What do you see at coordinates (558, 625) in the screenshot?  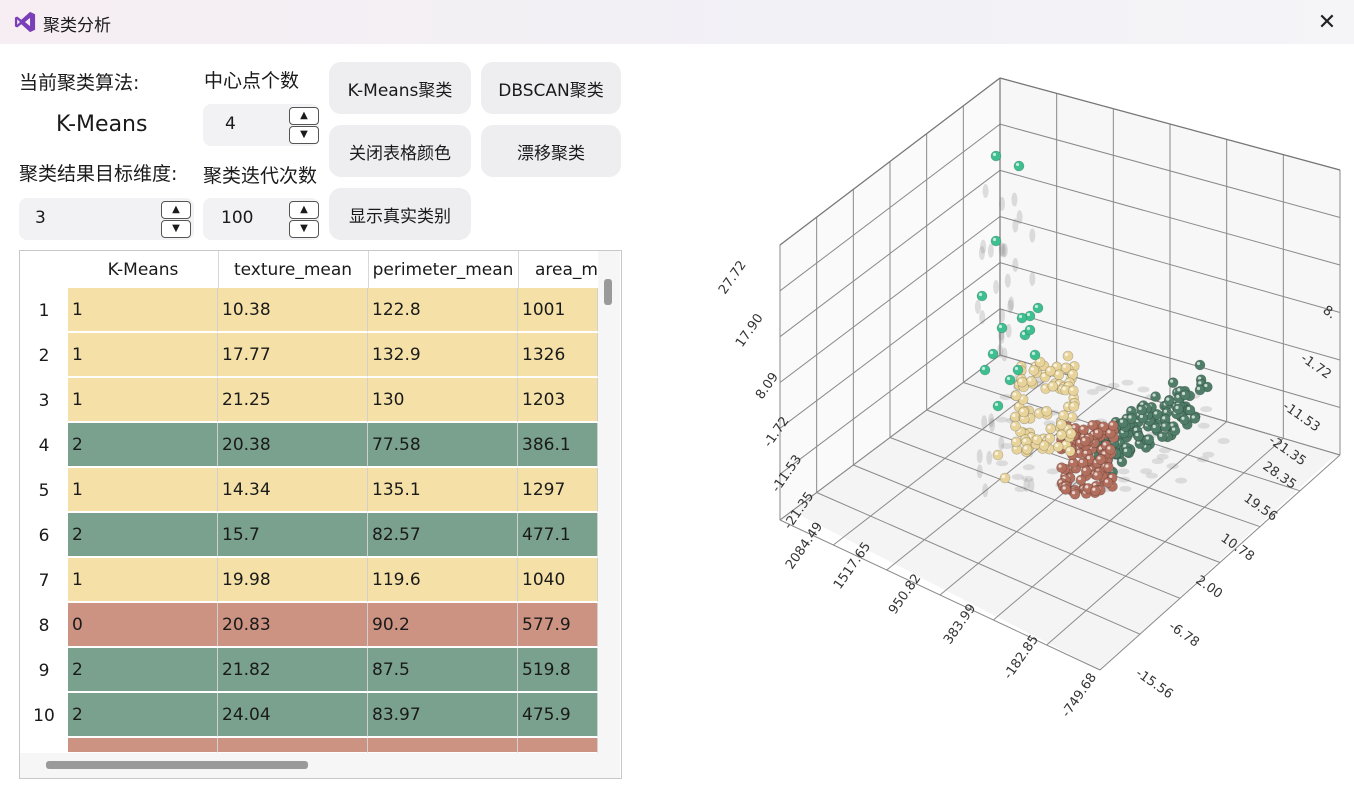 I see `cell-area-mean: 577.9` at bounding box center [558, 625].